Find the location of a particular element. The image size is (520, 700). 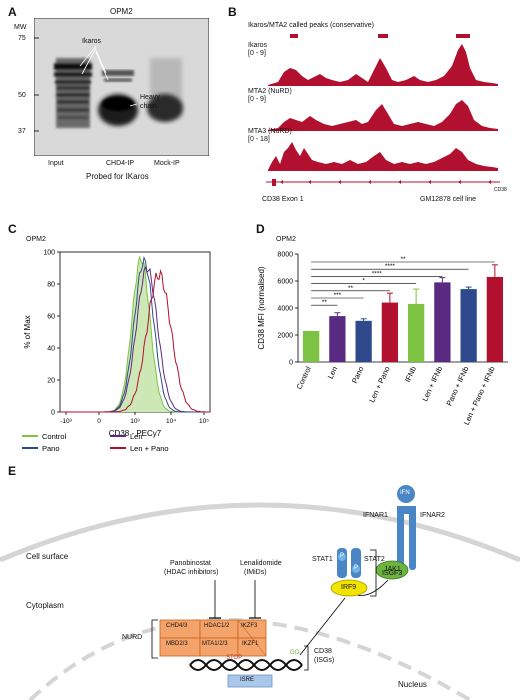

panel-e-letter: E is located at coordinates (12, 471).